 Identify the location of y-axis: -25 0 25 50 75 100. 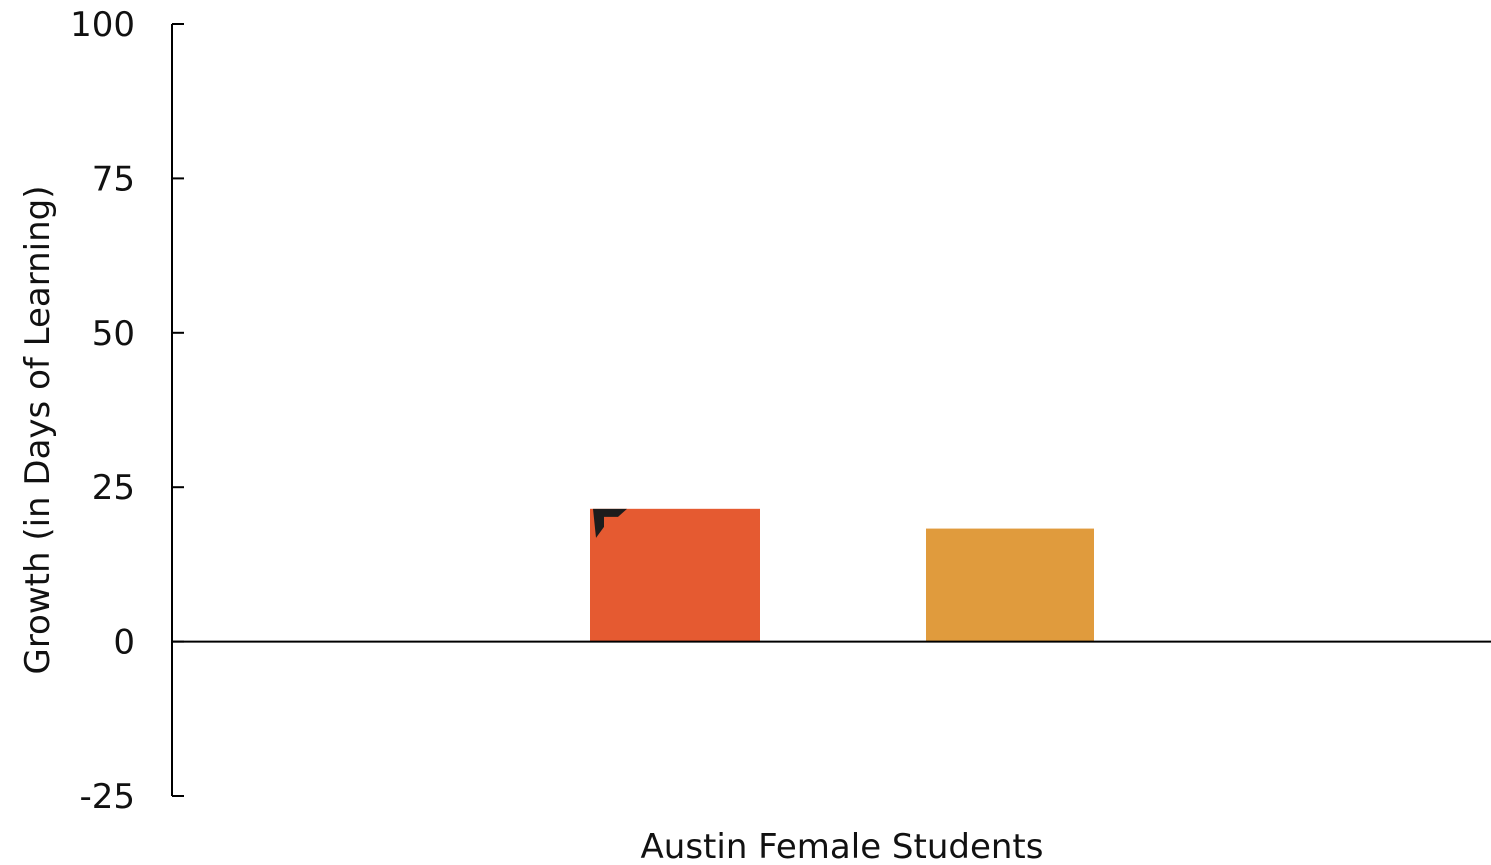
(127, 411).